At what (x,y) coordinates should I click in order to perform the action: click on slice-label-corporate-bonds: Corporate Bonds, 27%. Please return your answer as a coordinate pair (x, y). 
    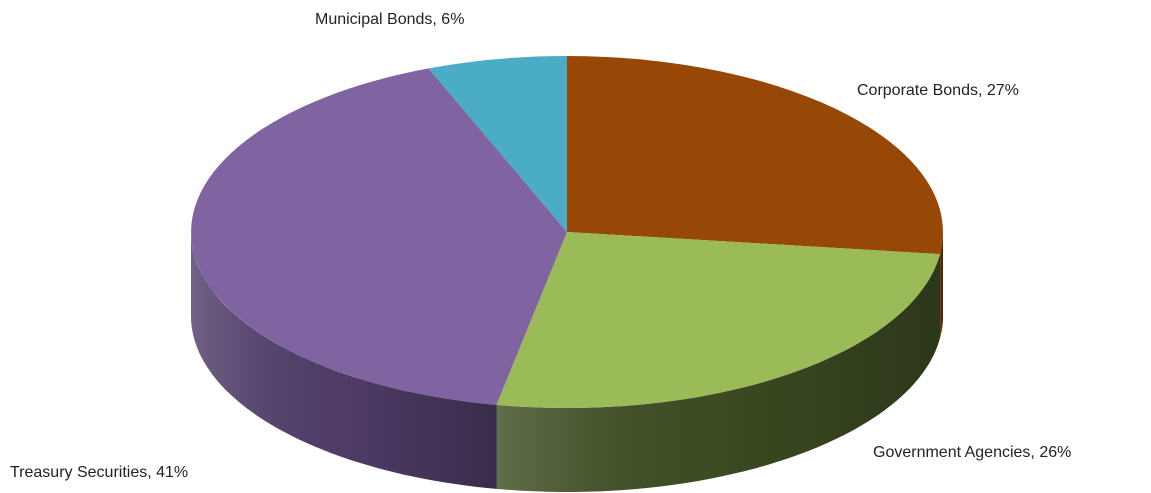
    Looking at the image, I should click on (938, 90).